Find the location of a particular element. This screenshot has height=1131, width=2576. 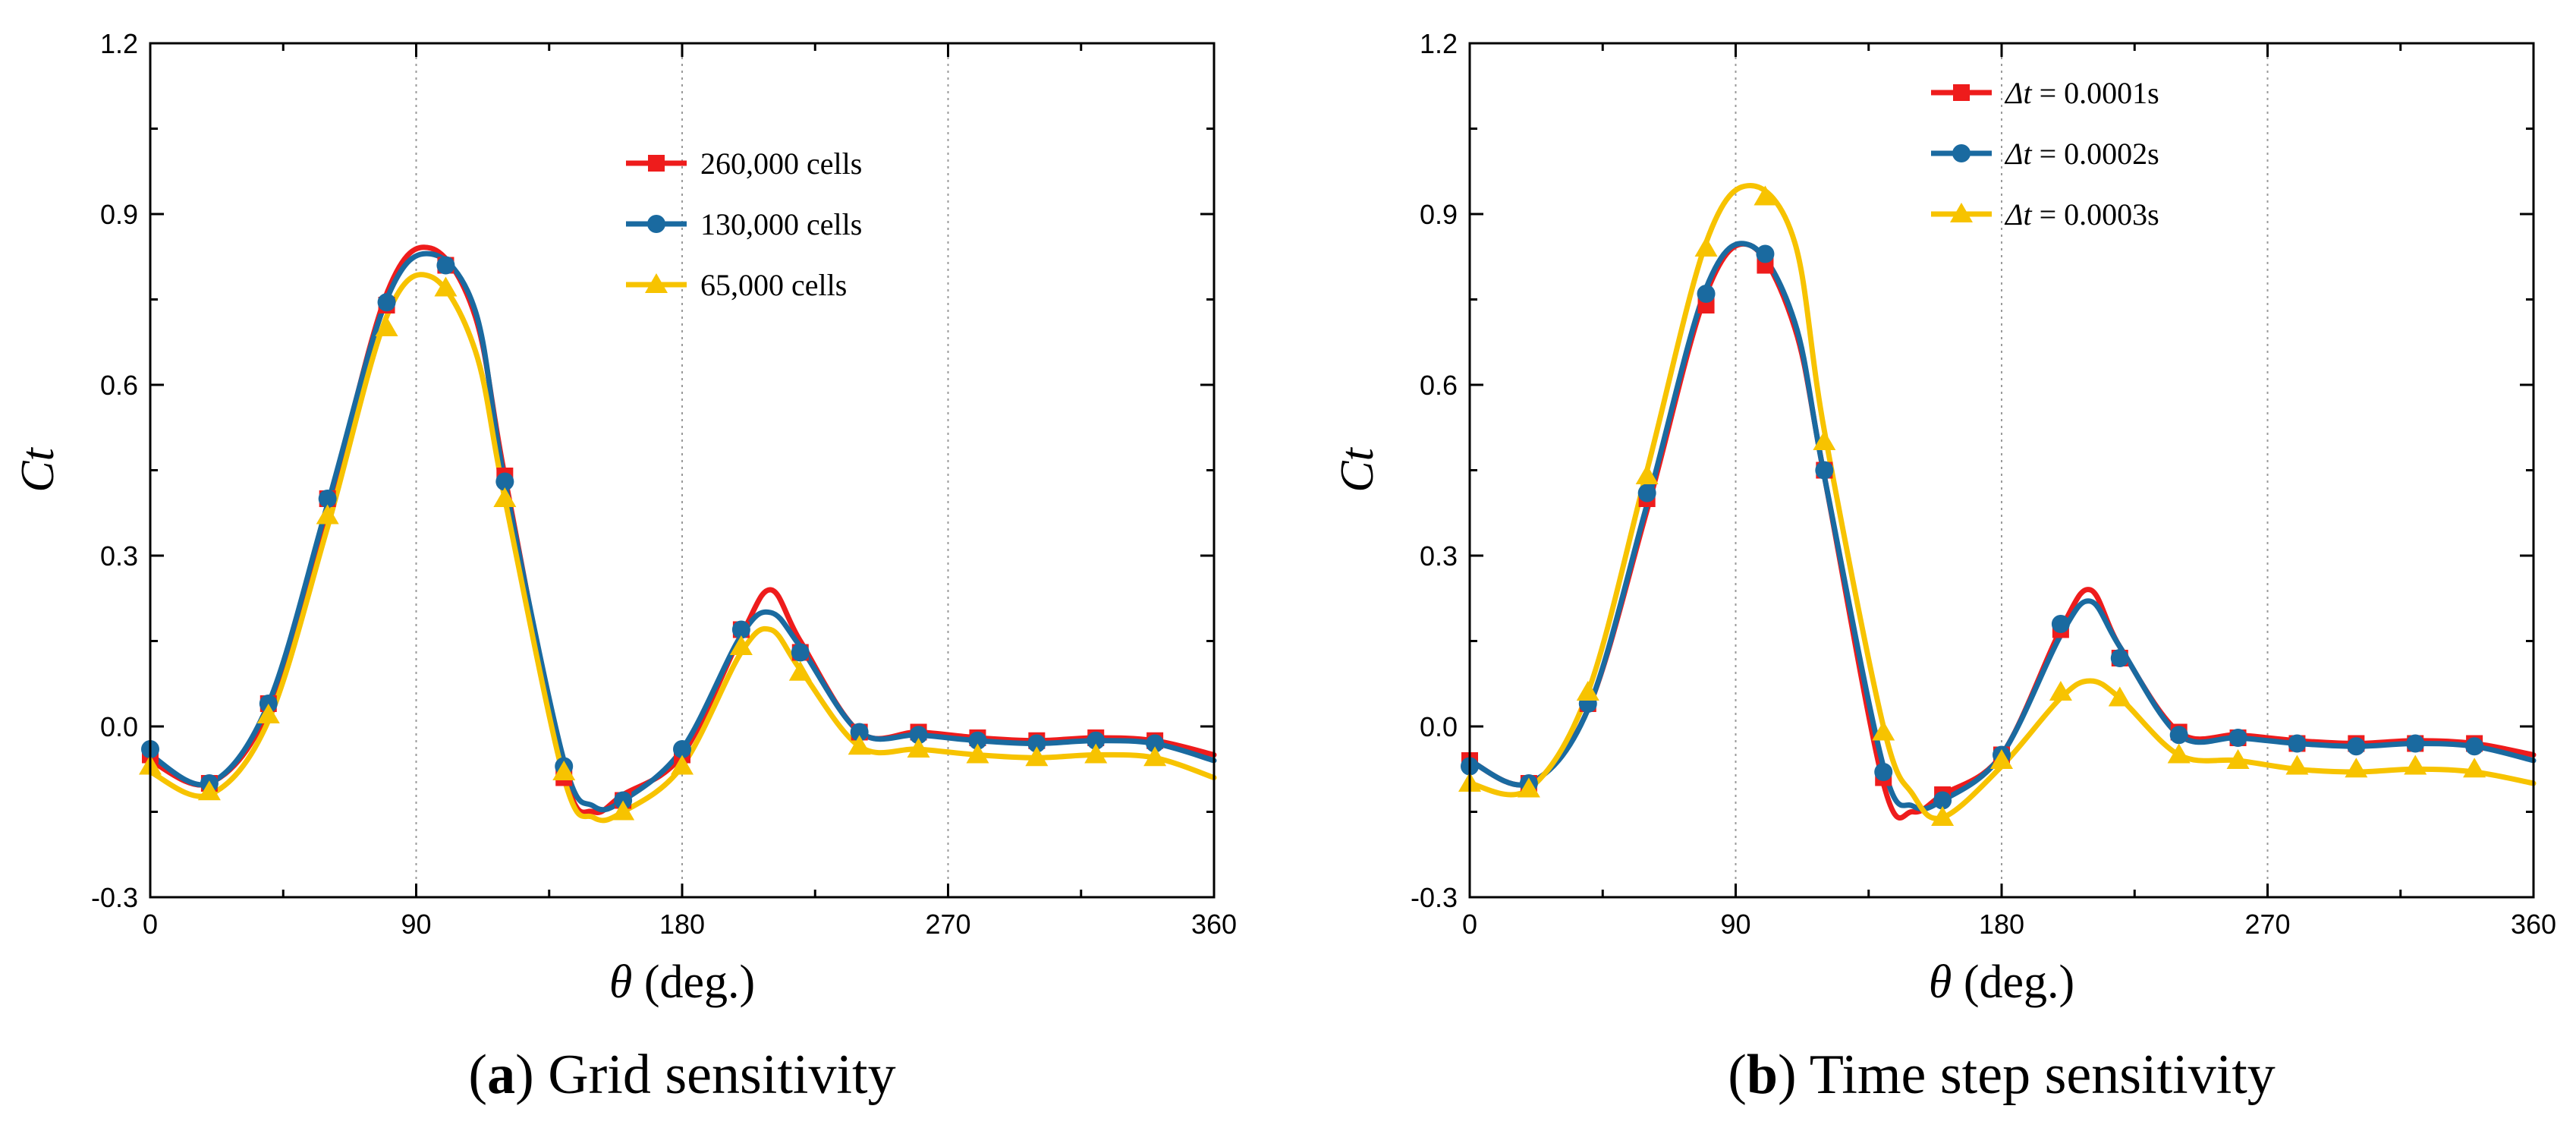

x-tick-label: 270 is located at coordinates (947, 925).